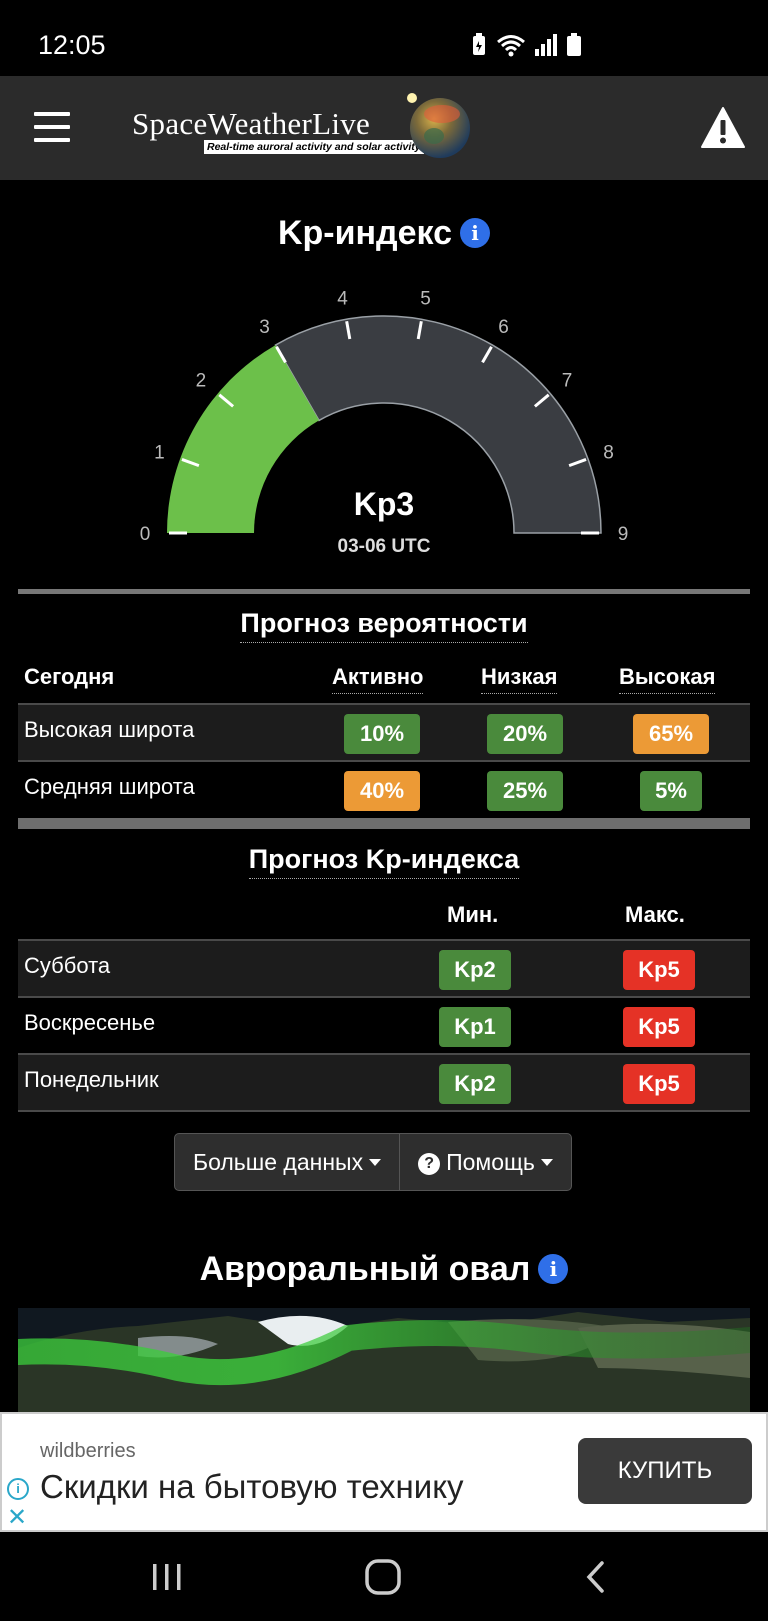 The width and height of the screenshot is (768, 1621). I want to click on home-icon, so click(383, 1577).